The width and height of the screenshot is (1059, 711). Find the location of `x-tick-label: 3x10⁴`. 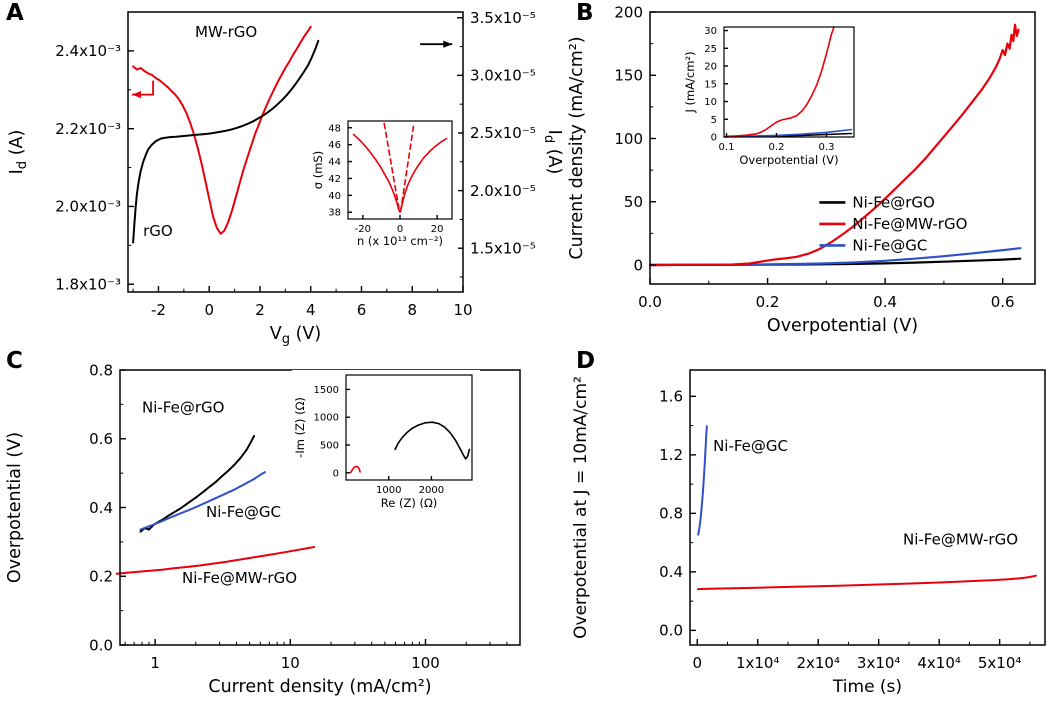

x-tick-label: 3x10⁴ is located at coordinates (879, 663).